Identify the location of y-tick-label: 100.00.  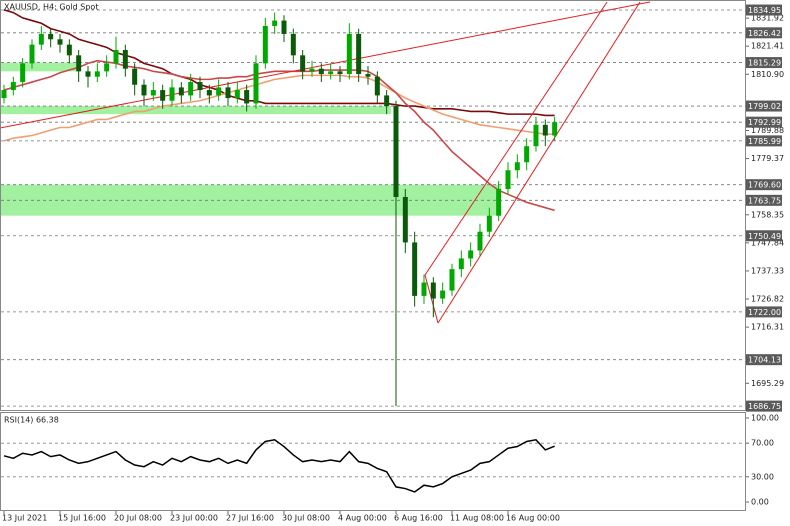
(765, 417).